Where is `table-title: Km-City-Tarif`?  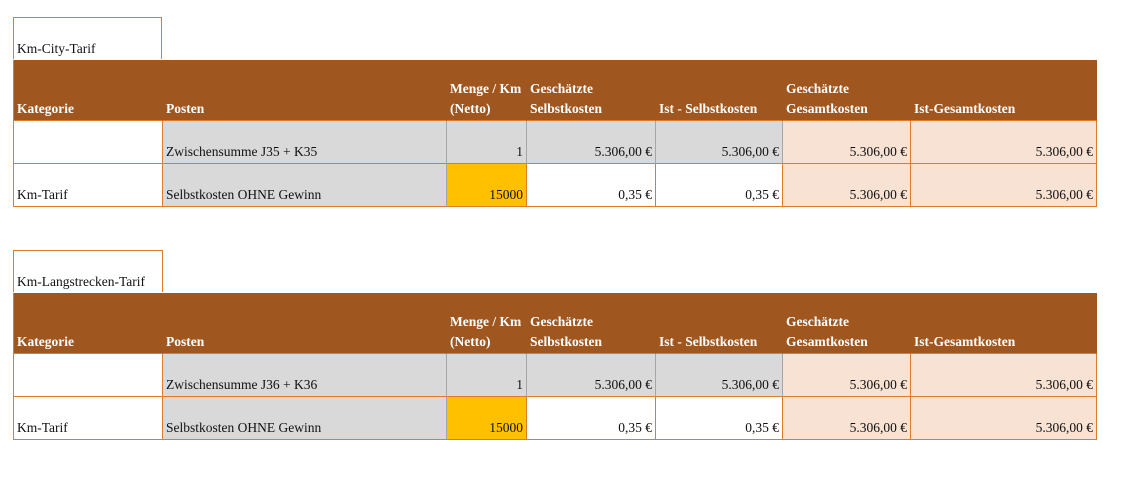 table-title: Km-City-Tarif is located at coordinates (87, 38).